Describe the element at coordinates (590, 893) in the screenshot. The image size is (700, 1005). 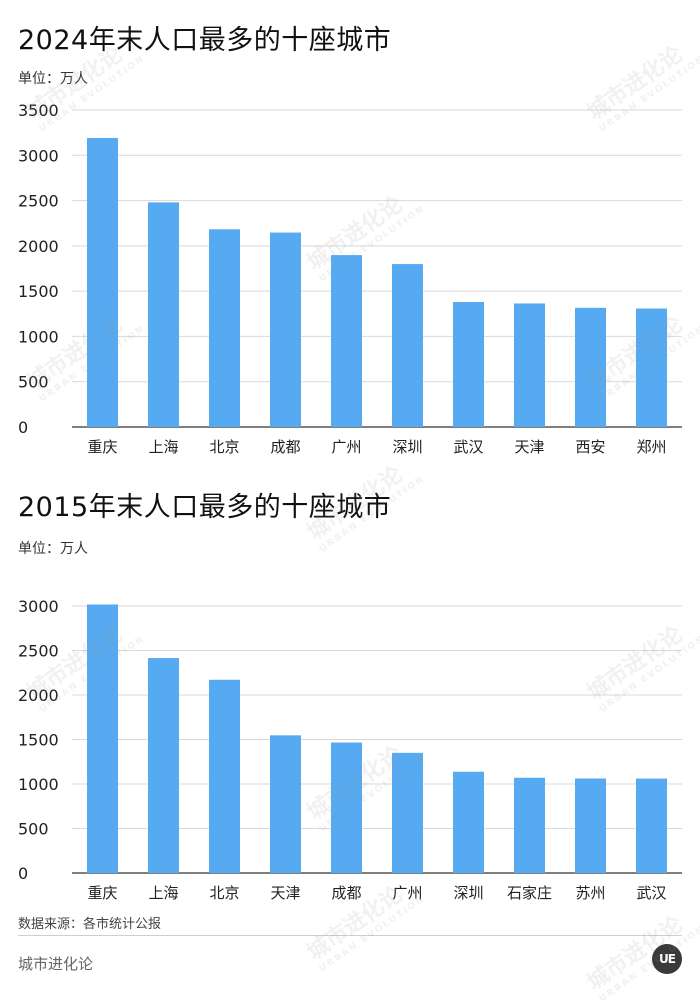
I see `x-tick-label: 苏州` at that location.